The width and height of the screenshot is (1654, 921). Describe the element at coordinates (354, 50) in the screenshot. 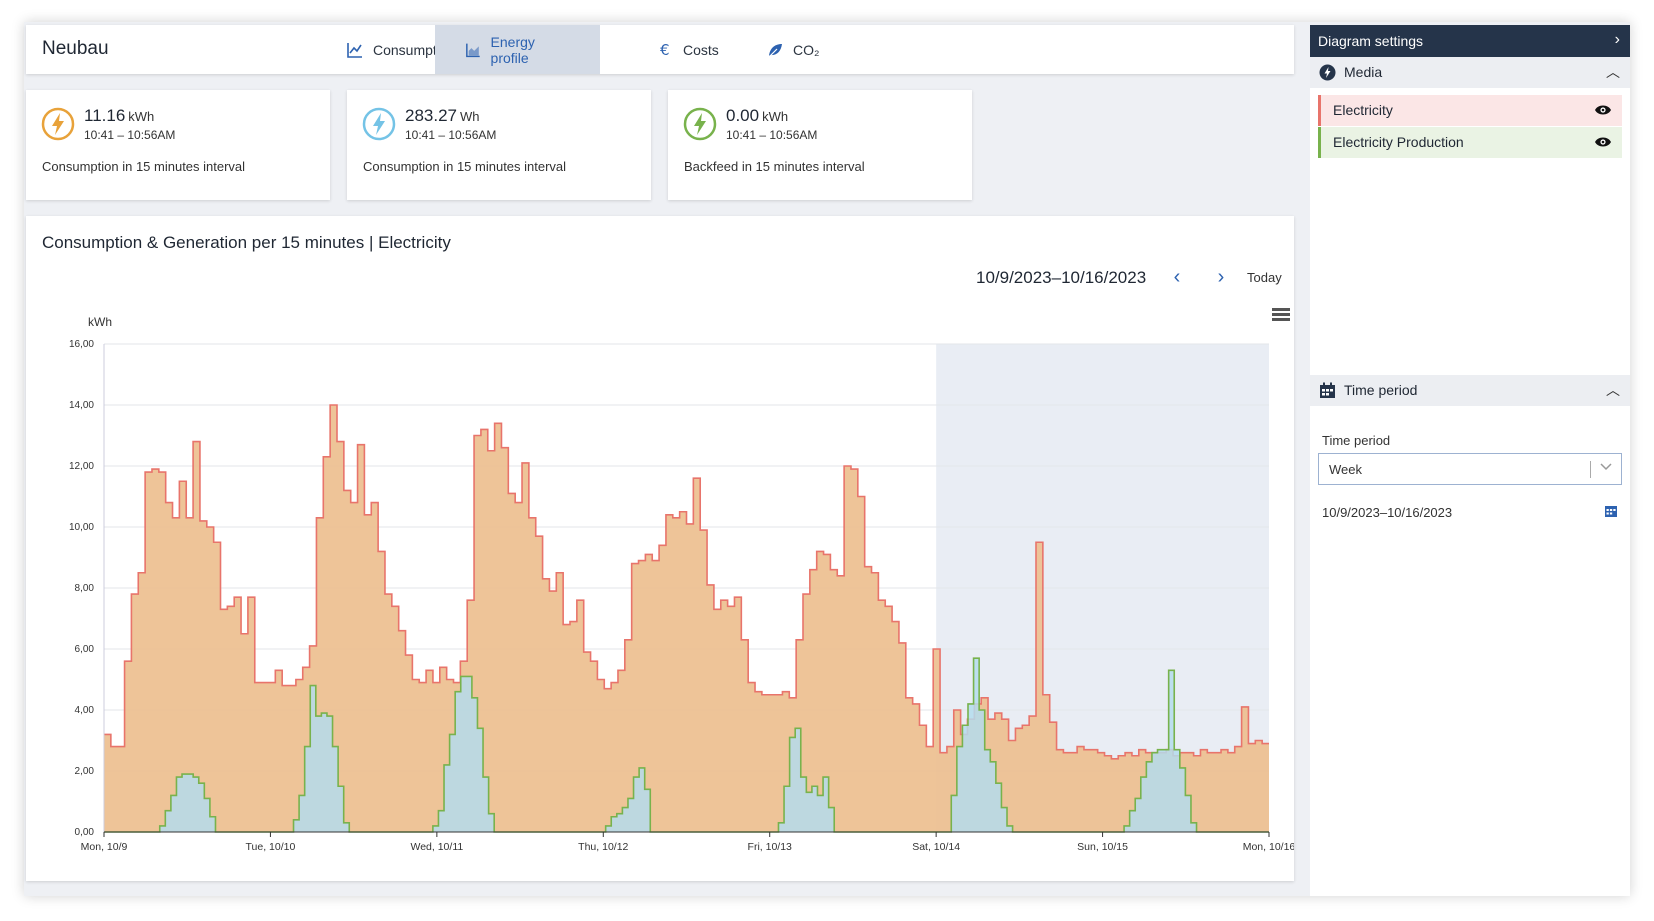

I see `line-chart-icon` at that location.